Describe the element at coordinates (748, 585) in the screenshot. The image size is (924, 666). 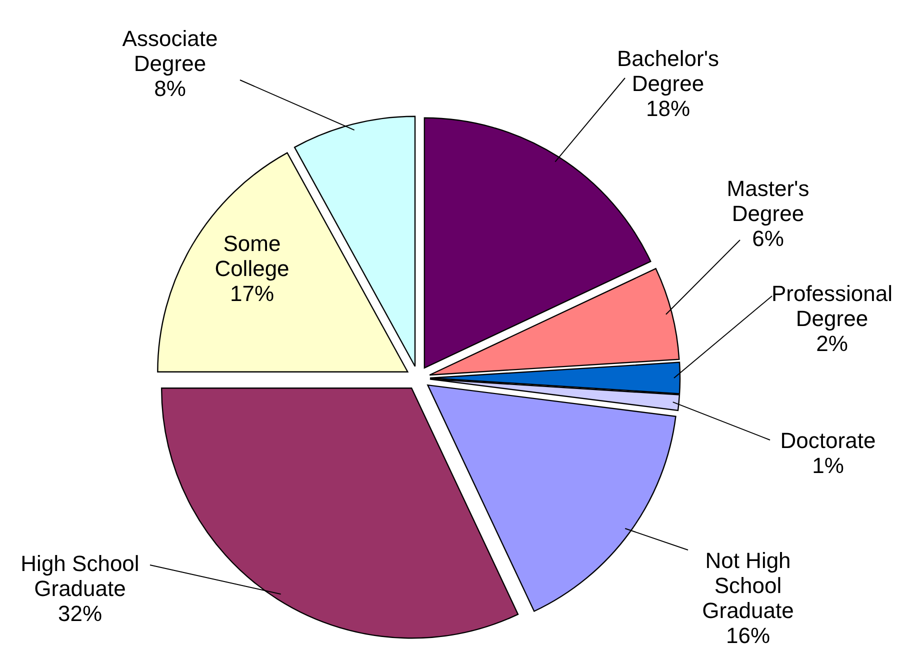
I see `slice-label: Not High School Graduate` at that location.